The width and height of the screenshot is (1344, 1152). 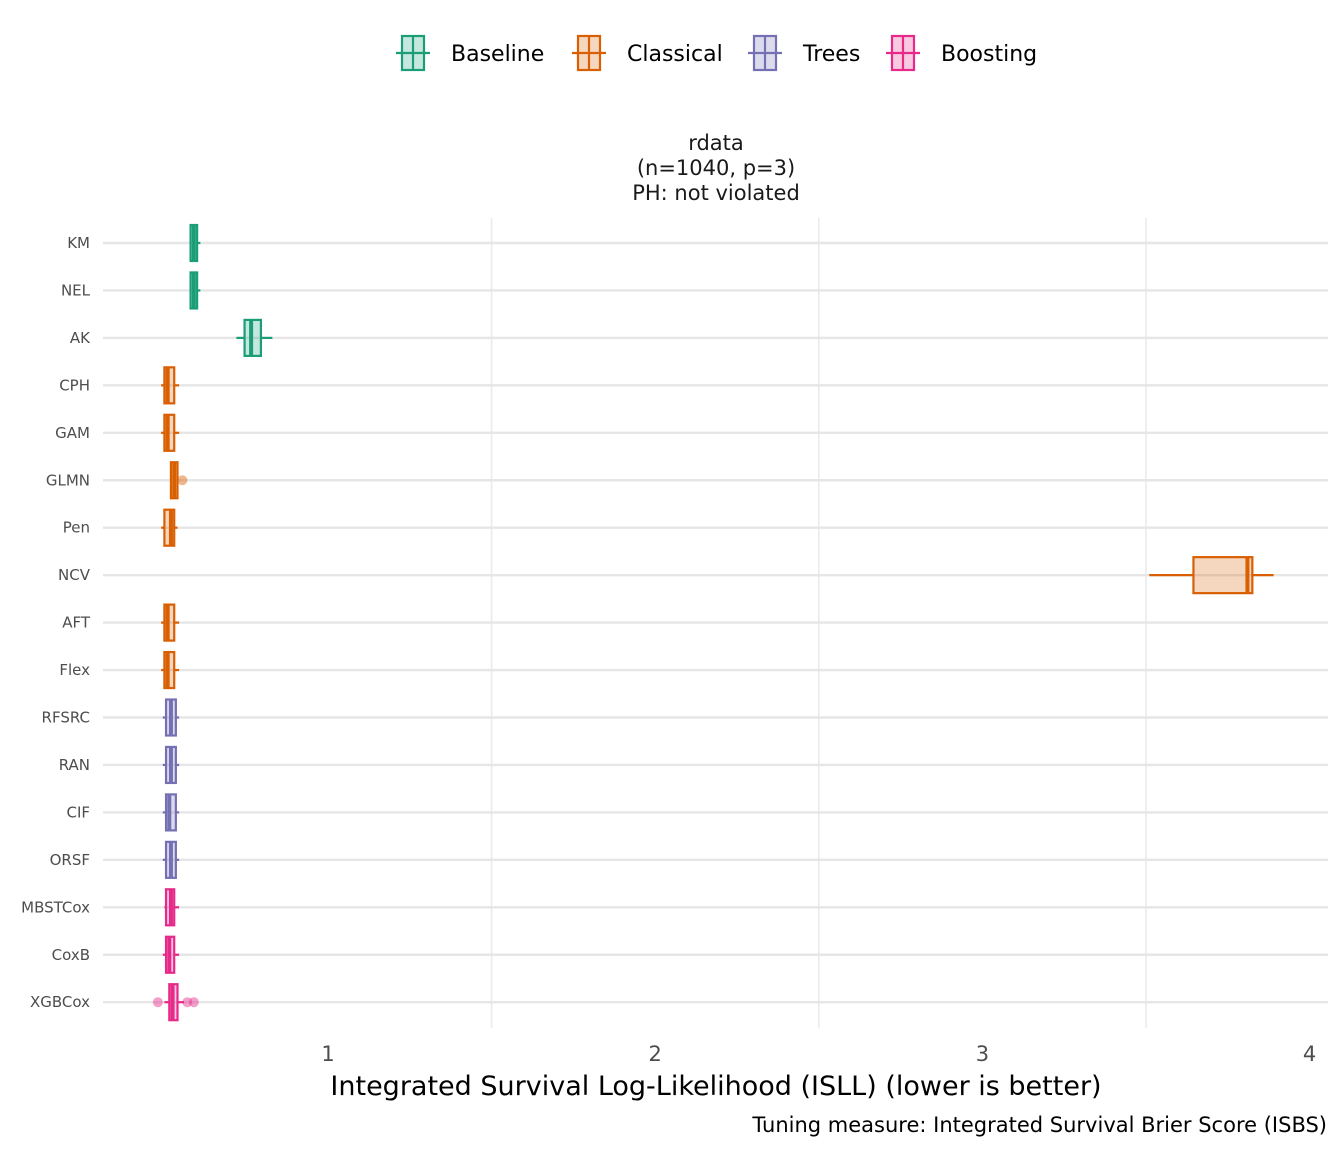 What do you see at coordinates (716, 193) in the screenshot?
I see `panel-title-line-3: PH: not violated` at bounding box center [716, 193].